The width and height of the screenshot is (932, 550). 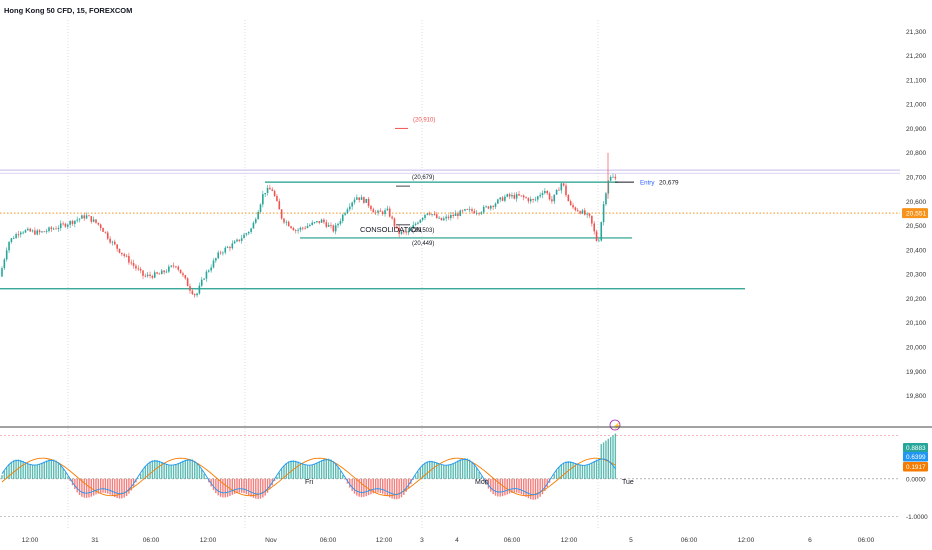 I want to click on range-bottom-label: (20,449), so click(x=423, y=244).